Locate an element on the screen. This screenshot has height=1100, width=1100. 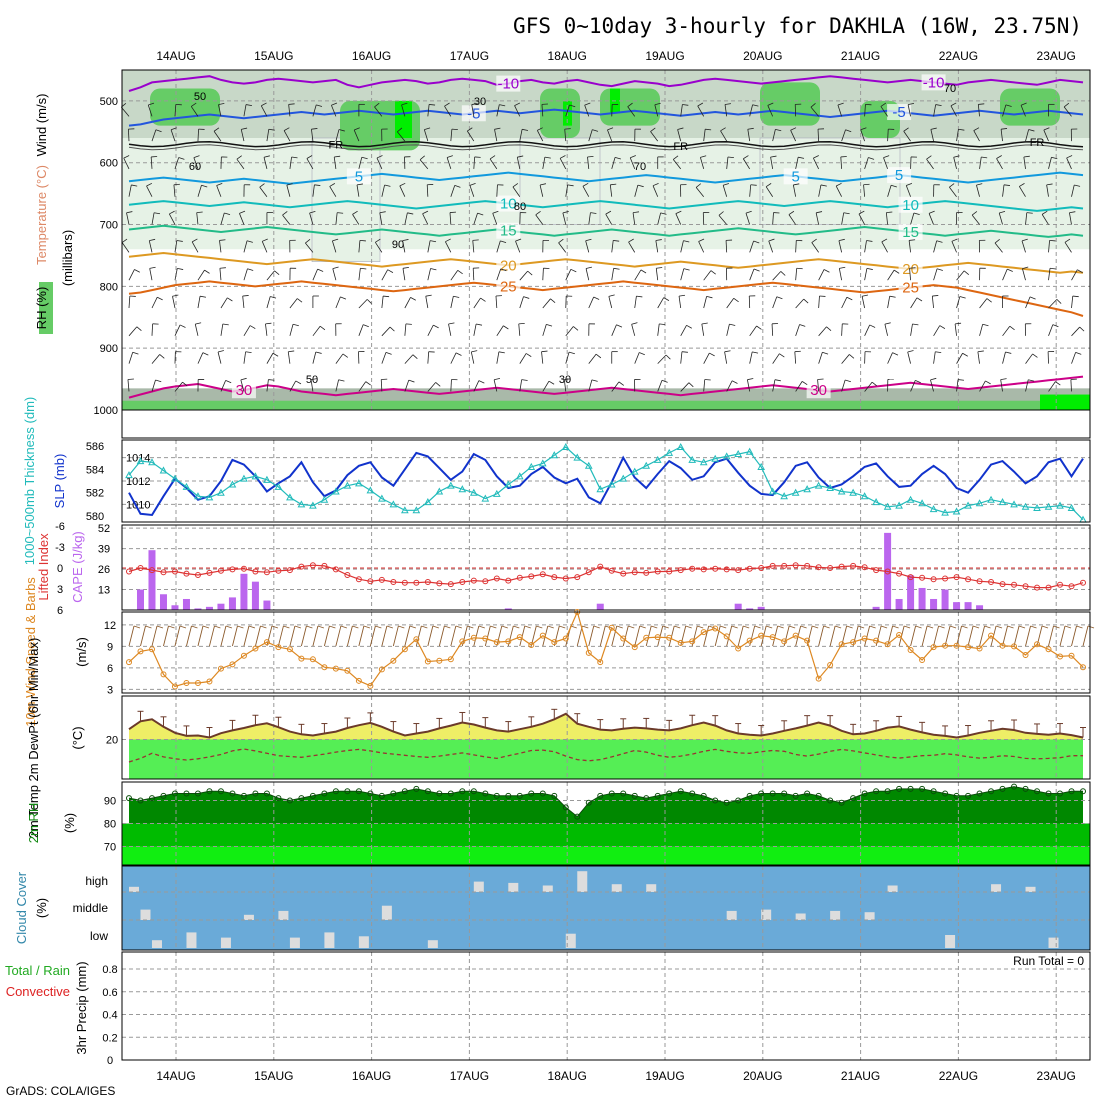
thickness-marker is located at coordinates (1071, 507).